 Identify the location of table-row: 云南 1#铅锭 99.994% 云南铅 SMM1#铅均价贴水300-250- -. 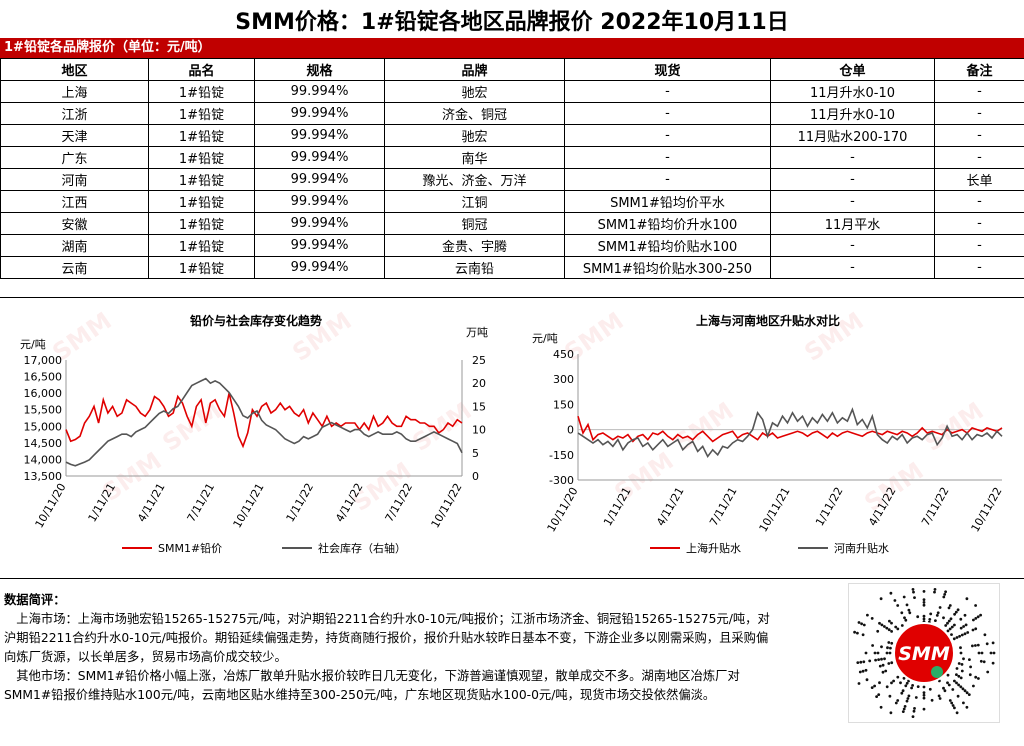
(512, 267).